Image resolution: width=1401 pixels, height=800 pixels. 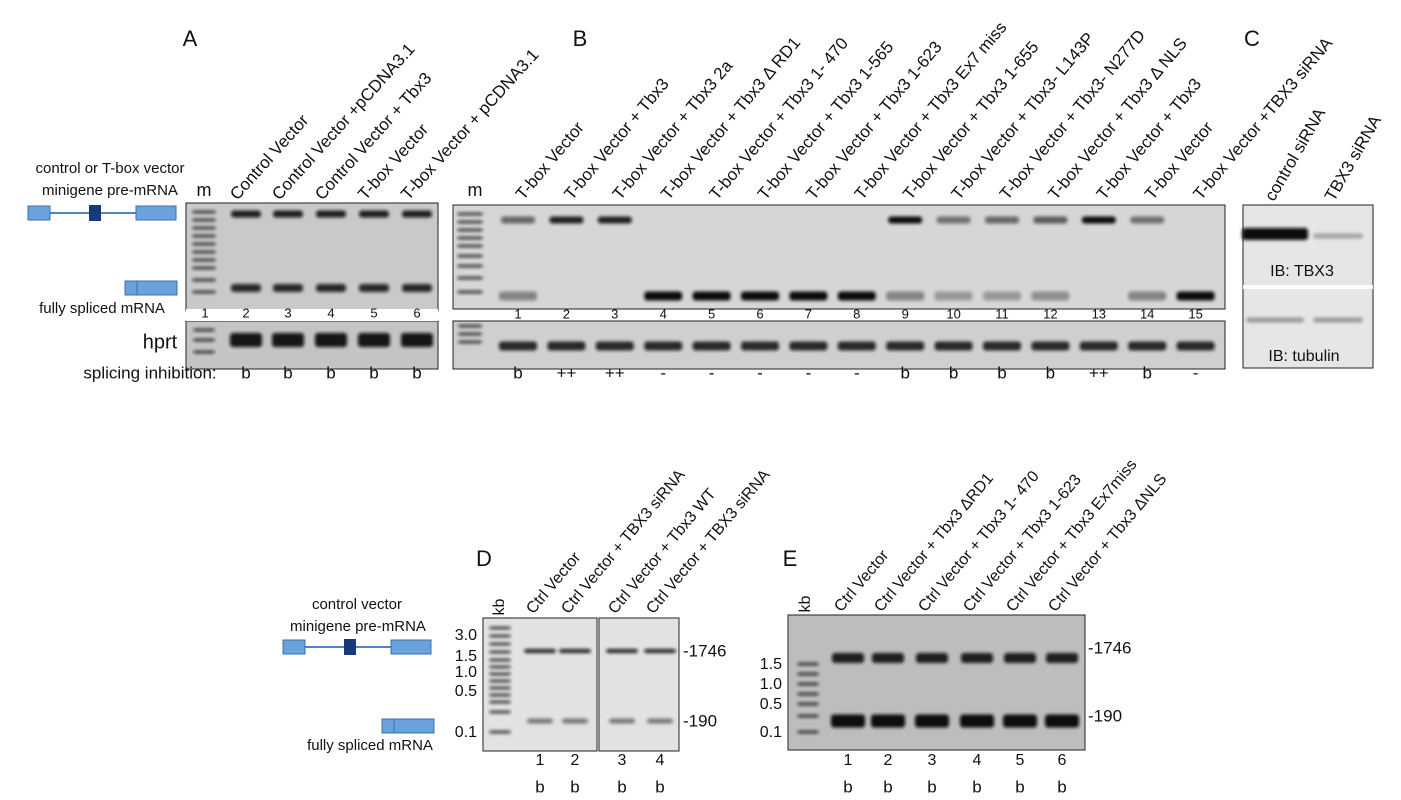 What do you see at coordinates (575, 760) in the screenshot?
I see `lane-number: 2` at bounding box center [575, 760].